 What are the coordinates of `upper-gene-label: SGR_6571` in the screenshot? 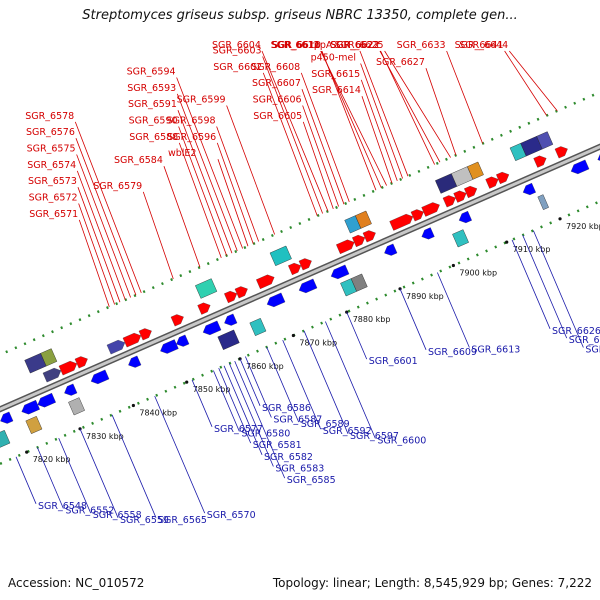 It's located at (53, 214).